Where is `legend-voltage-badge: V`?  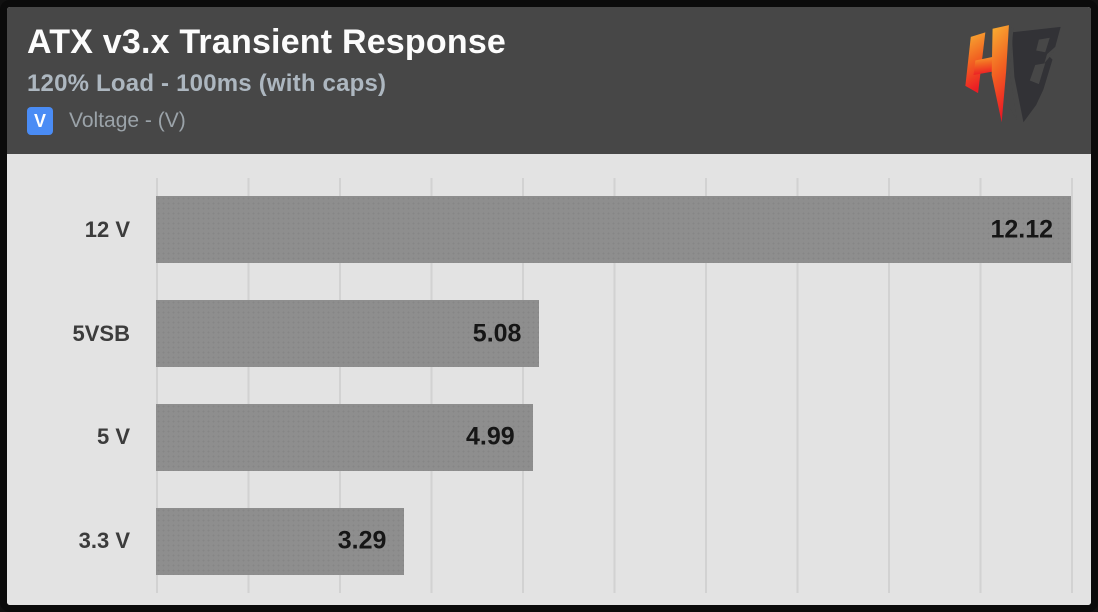 legend-voltage-badge: V is located at coordinates (40, 121).